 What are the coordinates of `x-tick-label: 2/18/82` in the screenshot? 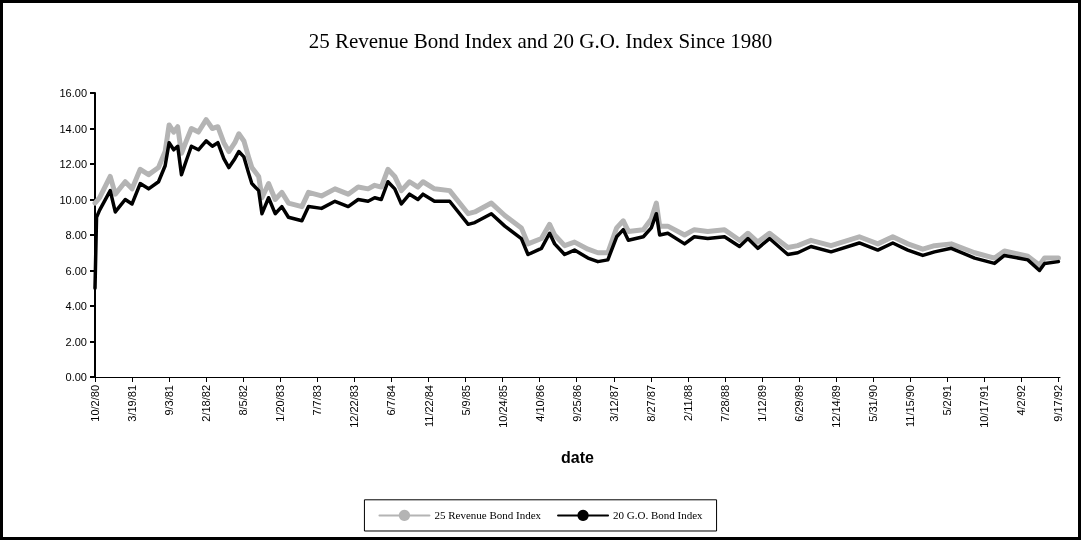 It's located at (206, 403).